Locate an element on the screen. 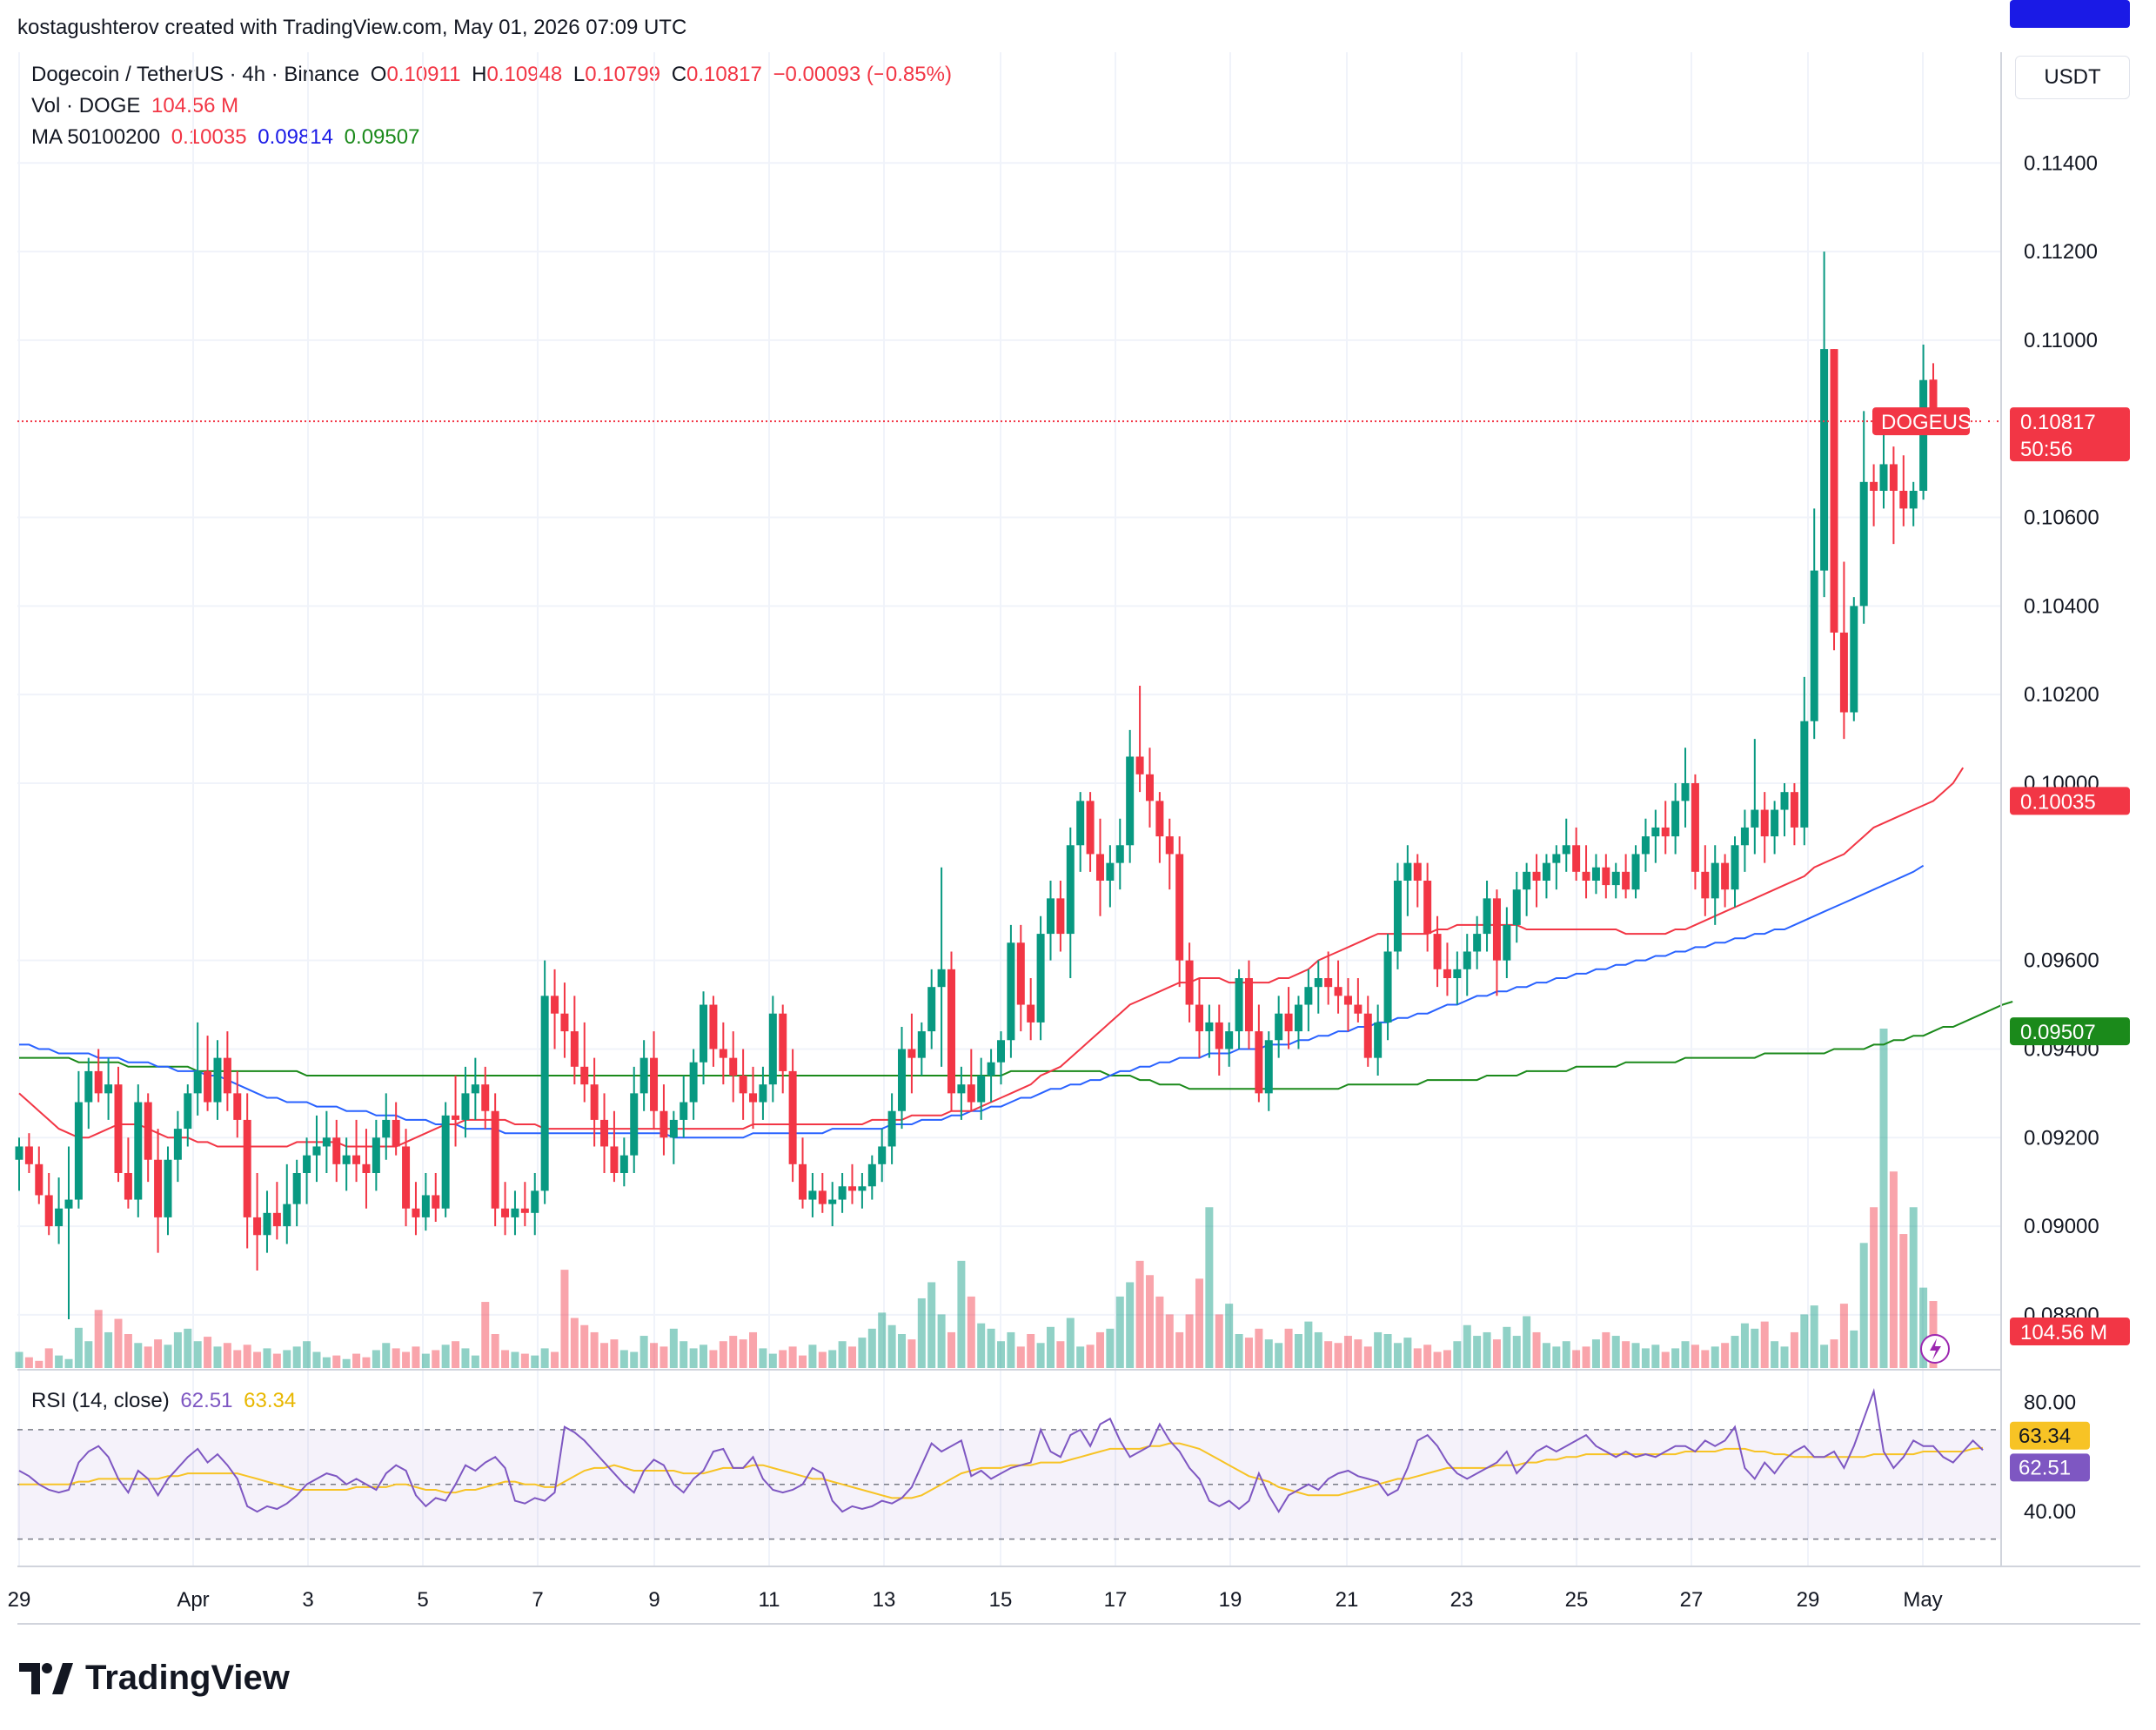 Image resolution: width=2156 pixels, height=1730 pixels. rsi-badge-bg is located at coordinates (2050, 1467).